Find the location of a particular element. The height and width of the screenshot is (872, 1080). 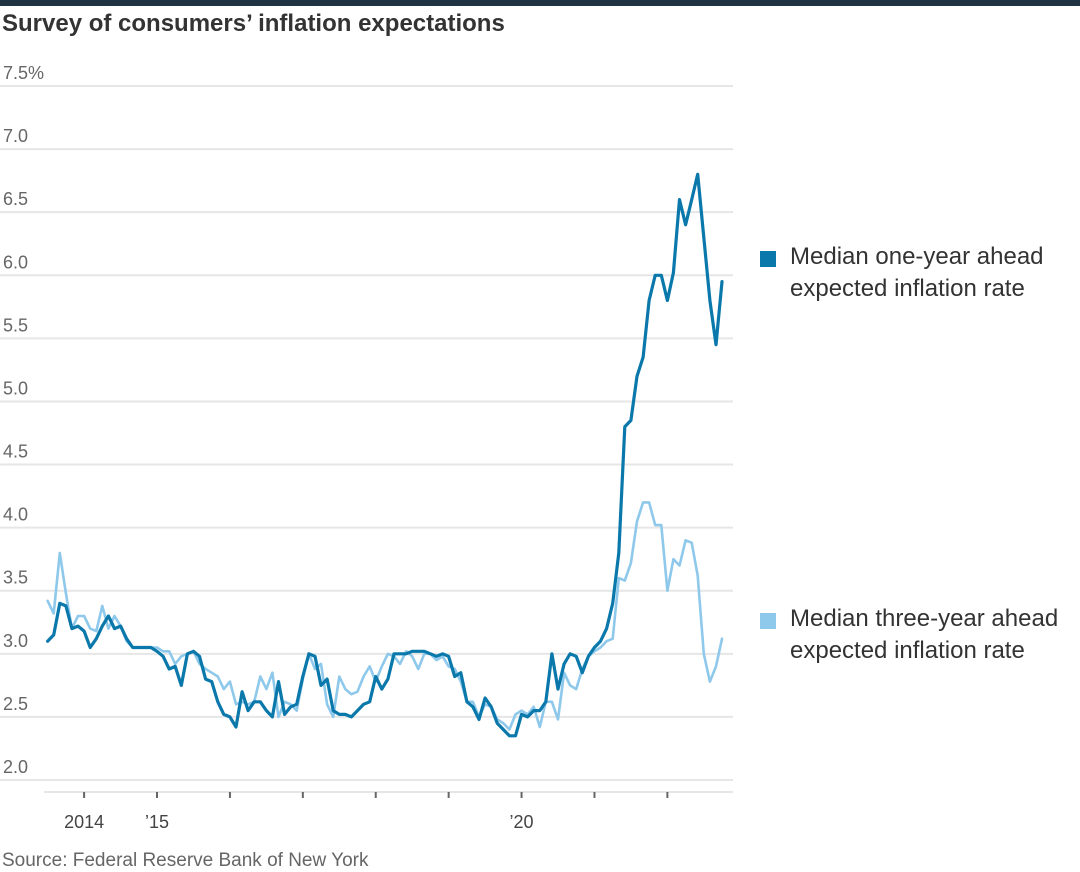

y-tick-label: 4.5 is located at coordinates (15, 452).